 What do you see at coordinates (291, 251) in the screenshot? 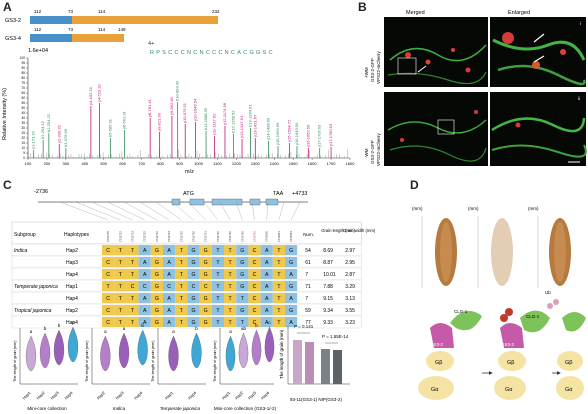
I see `snp-base-0-15: G` at bounding box center [291, 251].